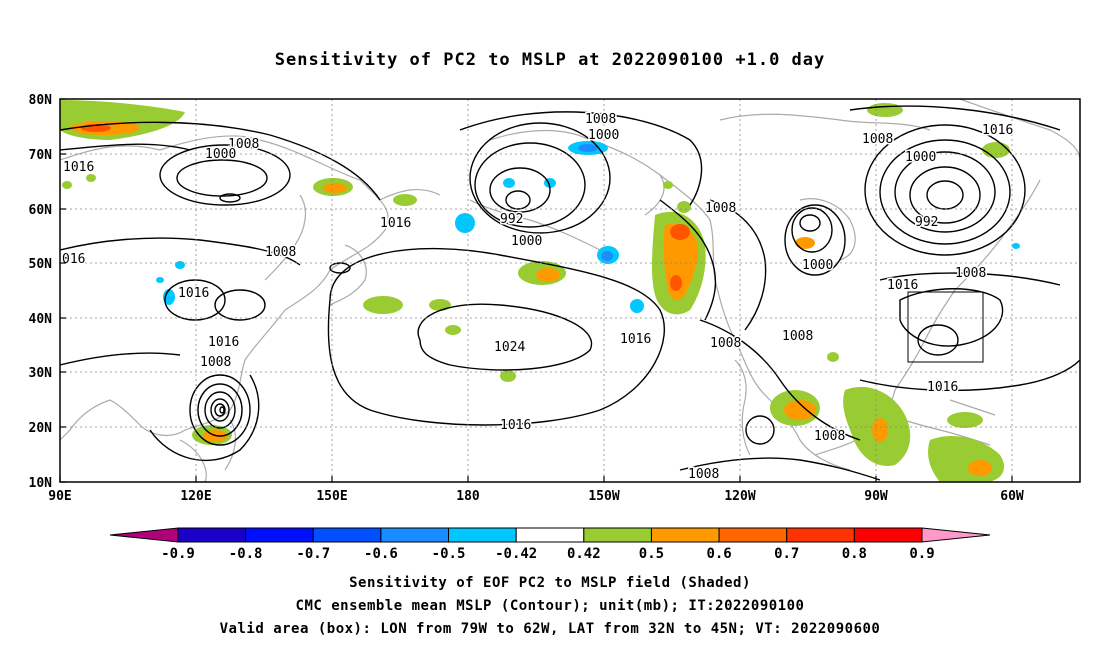 The image size is (1100, 650). What do you see at coordinates (603, 496) in the screenshot?
I see `lon-label: 150W` at bounding box center [603, 496].